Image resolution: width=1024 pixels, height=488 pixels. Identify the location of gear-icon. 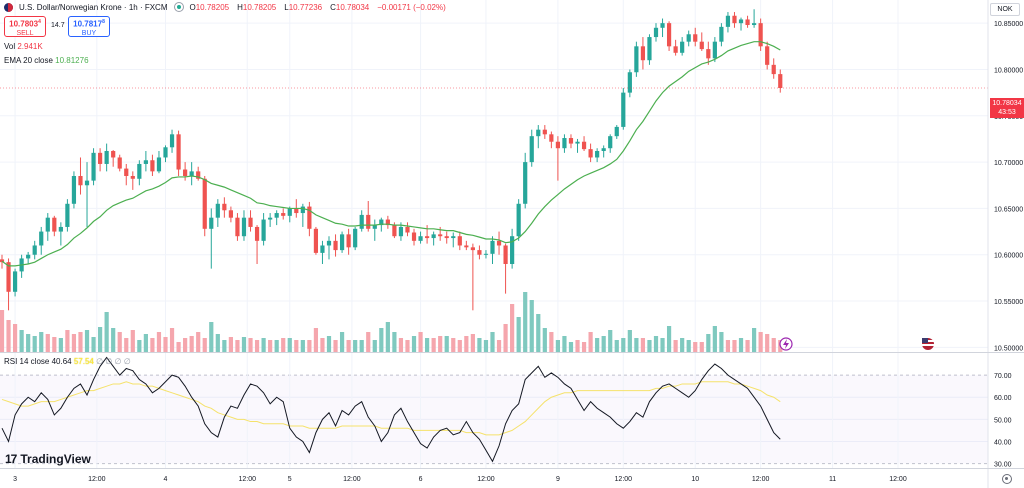
(1007, 479).